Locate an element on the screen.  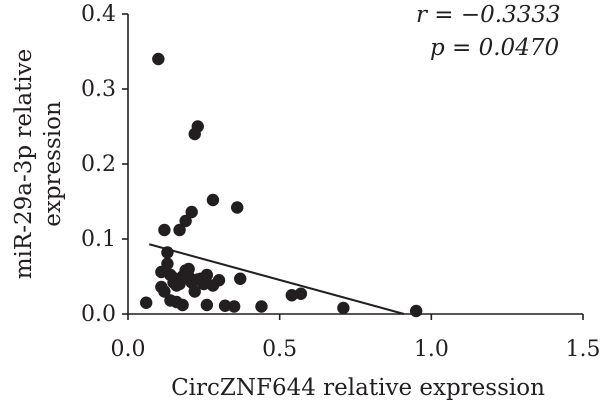
x-axis-title: CircZNF644 relative expression is located at coordinates (358, 388).